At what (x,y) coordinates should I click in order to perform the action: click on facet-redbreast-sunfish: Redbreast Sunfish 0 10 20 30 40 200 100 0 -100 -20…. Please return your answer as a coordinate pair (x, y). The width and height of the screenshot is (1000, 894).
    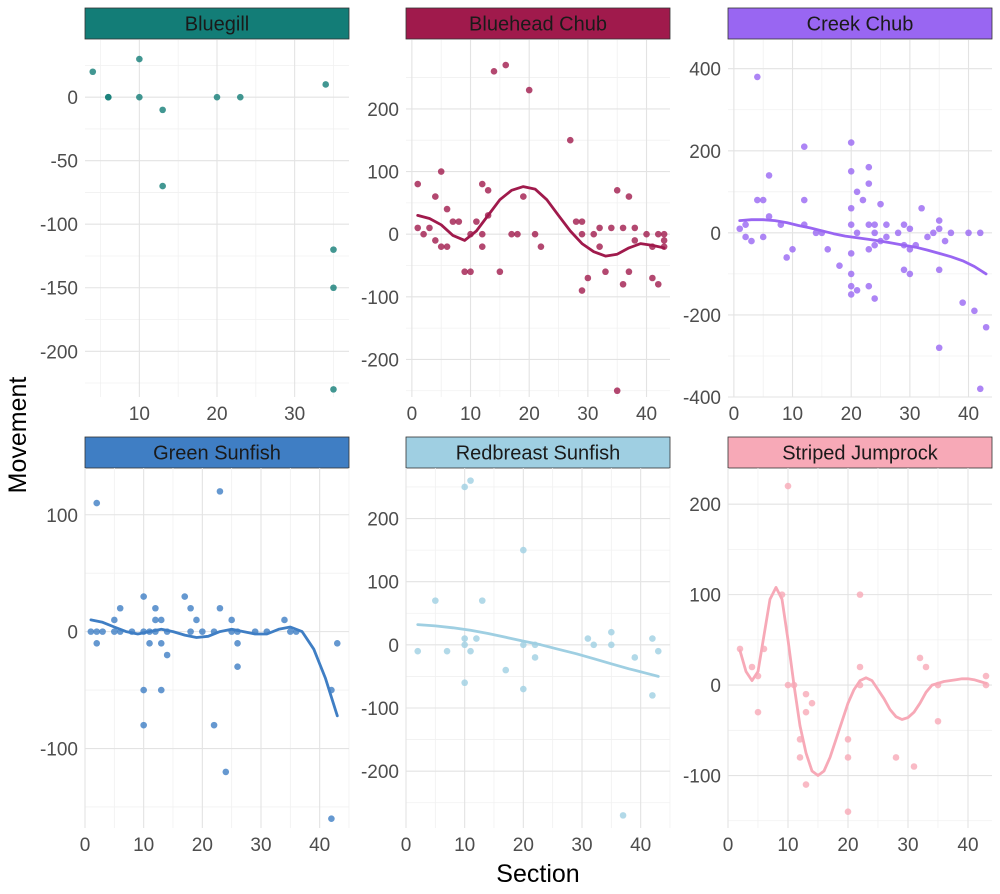
    Looking at the image, I should click on (516, 646).